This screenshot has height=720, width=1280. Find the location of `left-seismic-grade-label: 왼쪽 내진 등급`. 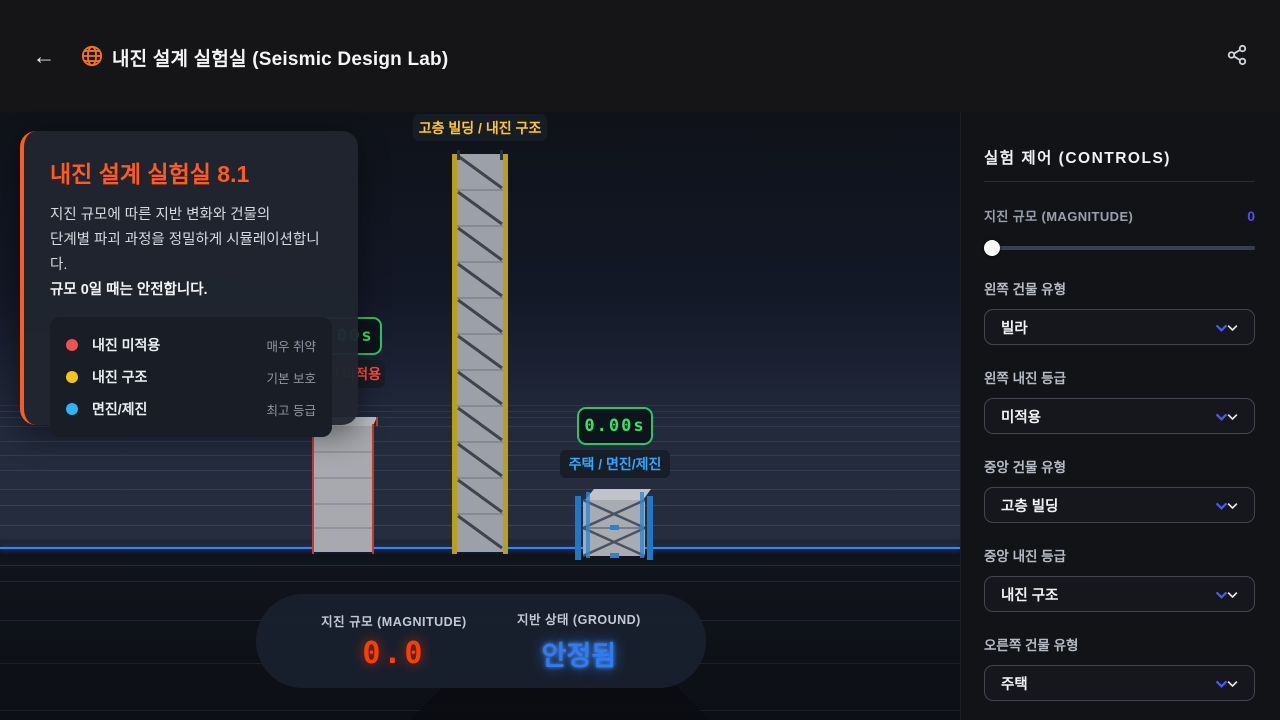

left-seismic-grade-label: 왼쪽 내진 등급 is located at coordinates (1025, 378).